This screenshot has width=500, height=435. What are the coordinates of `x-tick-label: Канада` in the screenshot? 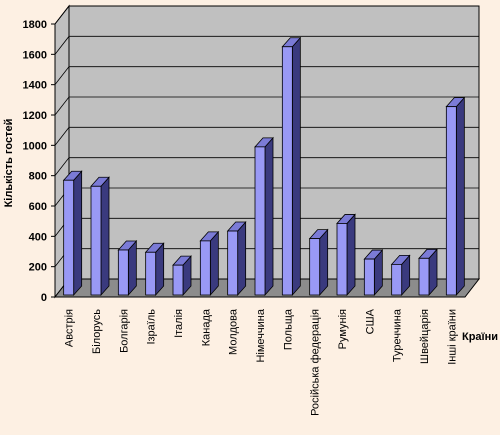 It's located at (206, 327).